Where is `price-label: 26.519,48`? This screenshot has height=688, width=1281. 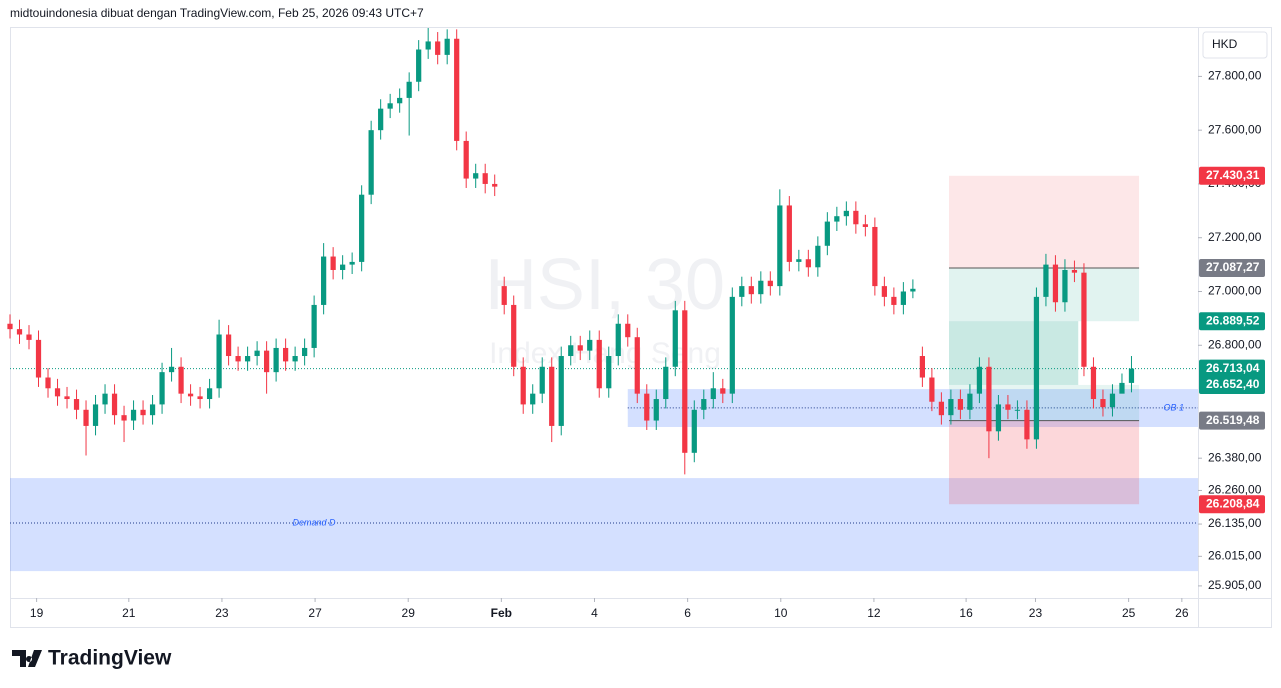 price-label: 26.519,48 is located at coordinates (1233, 420).